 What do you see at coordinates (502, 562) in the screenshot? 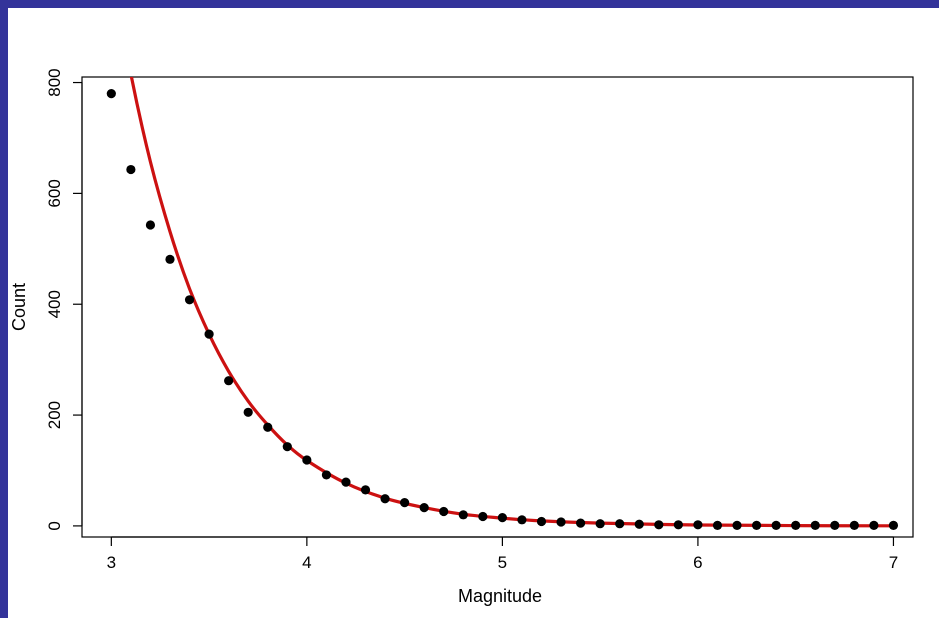
I see `x-tick-label: 5` at bounding box center [502, 562].